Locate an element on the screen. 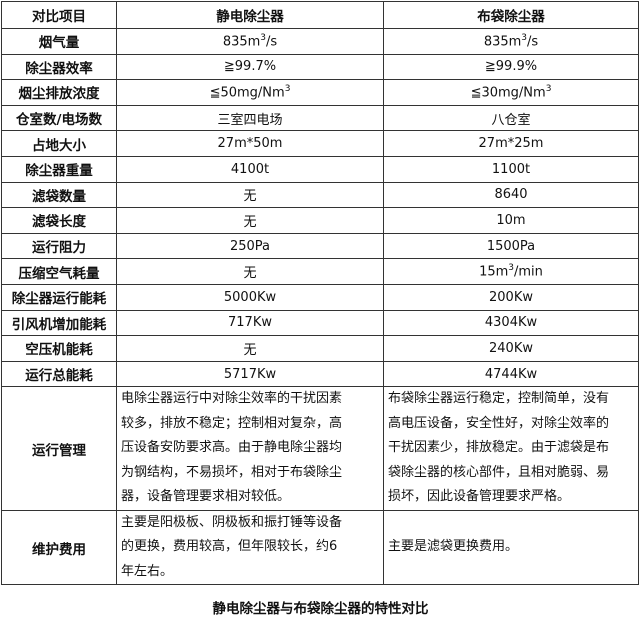  table-row: 占地大小 27m*50m 27m*25m is located at coordinates (320, 143).